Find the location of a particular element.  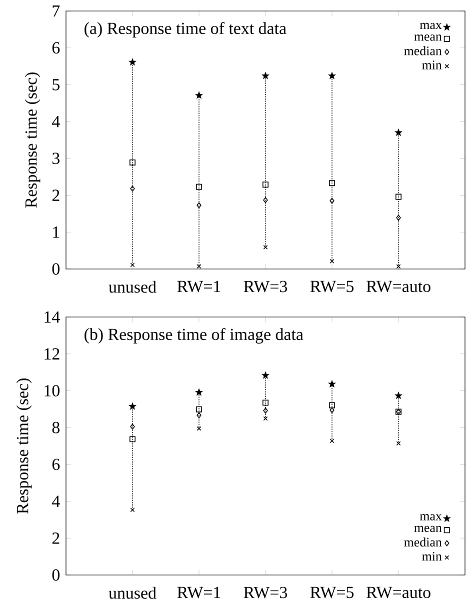

y-tick-label: 12 is located at coordinates (52, 354).